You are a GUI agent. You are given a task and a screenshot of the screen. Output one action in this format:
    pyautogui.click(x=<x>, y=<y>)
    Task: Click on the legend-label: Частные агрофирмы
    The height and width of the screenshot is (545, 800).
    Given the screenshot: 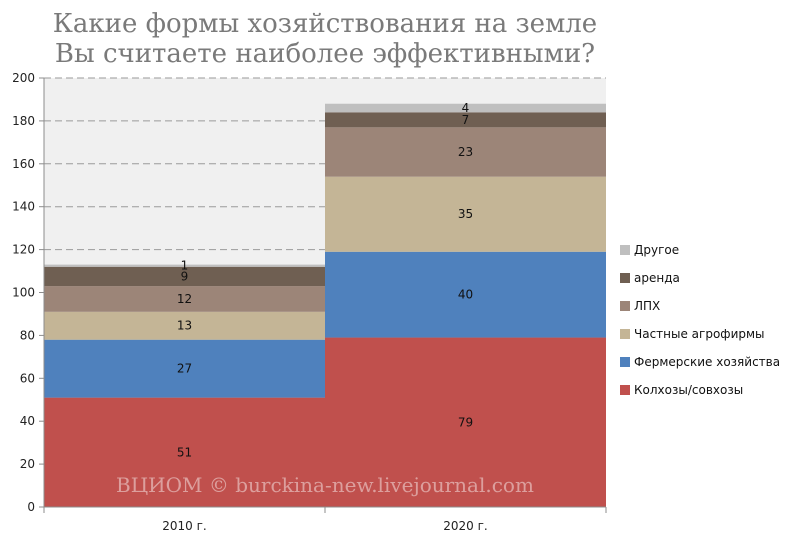 What is the action you would take?
    pyautogui.click(x=699, y=334)
    